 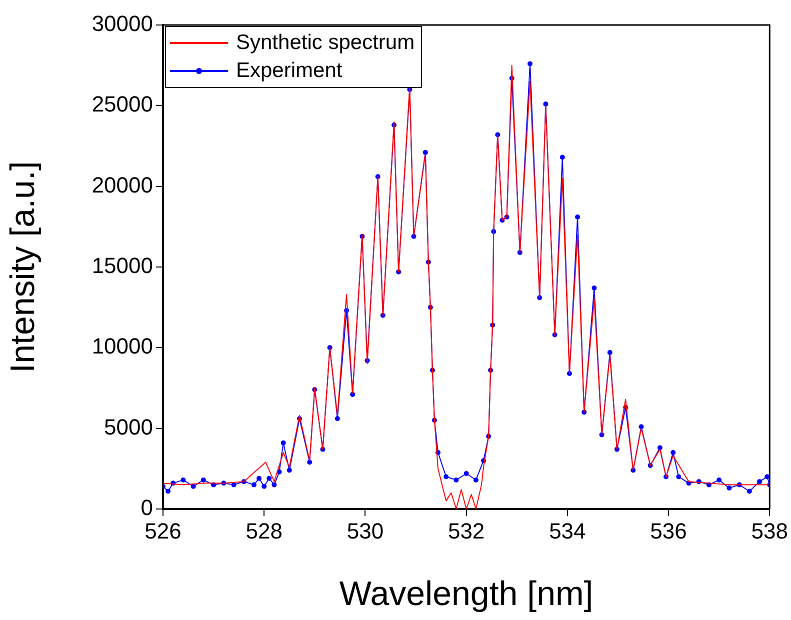 What do you see at coordinates (264, 531) in the screenshot?
I see `x-tick-label: 528` at bounding box center [264, 531].